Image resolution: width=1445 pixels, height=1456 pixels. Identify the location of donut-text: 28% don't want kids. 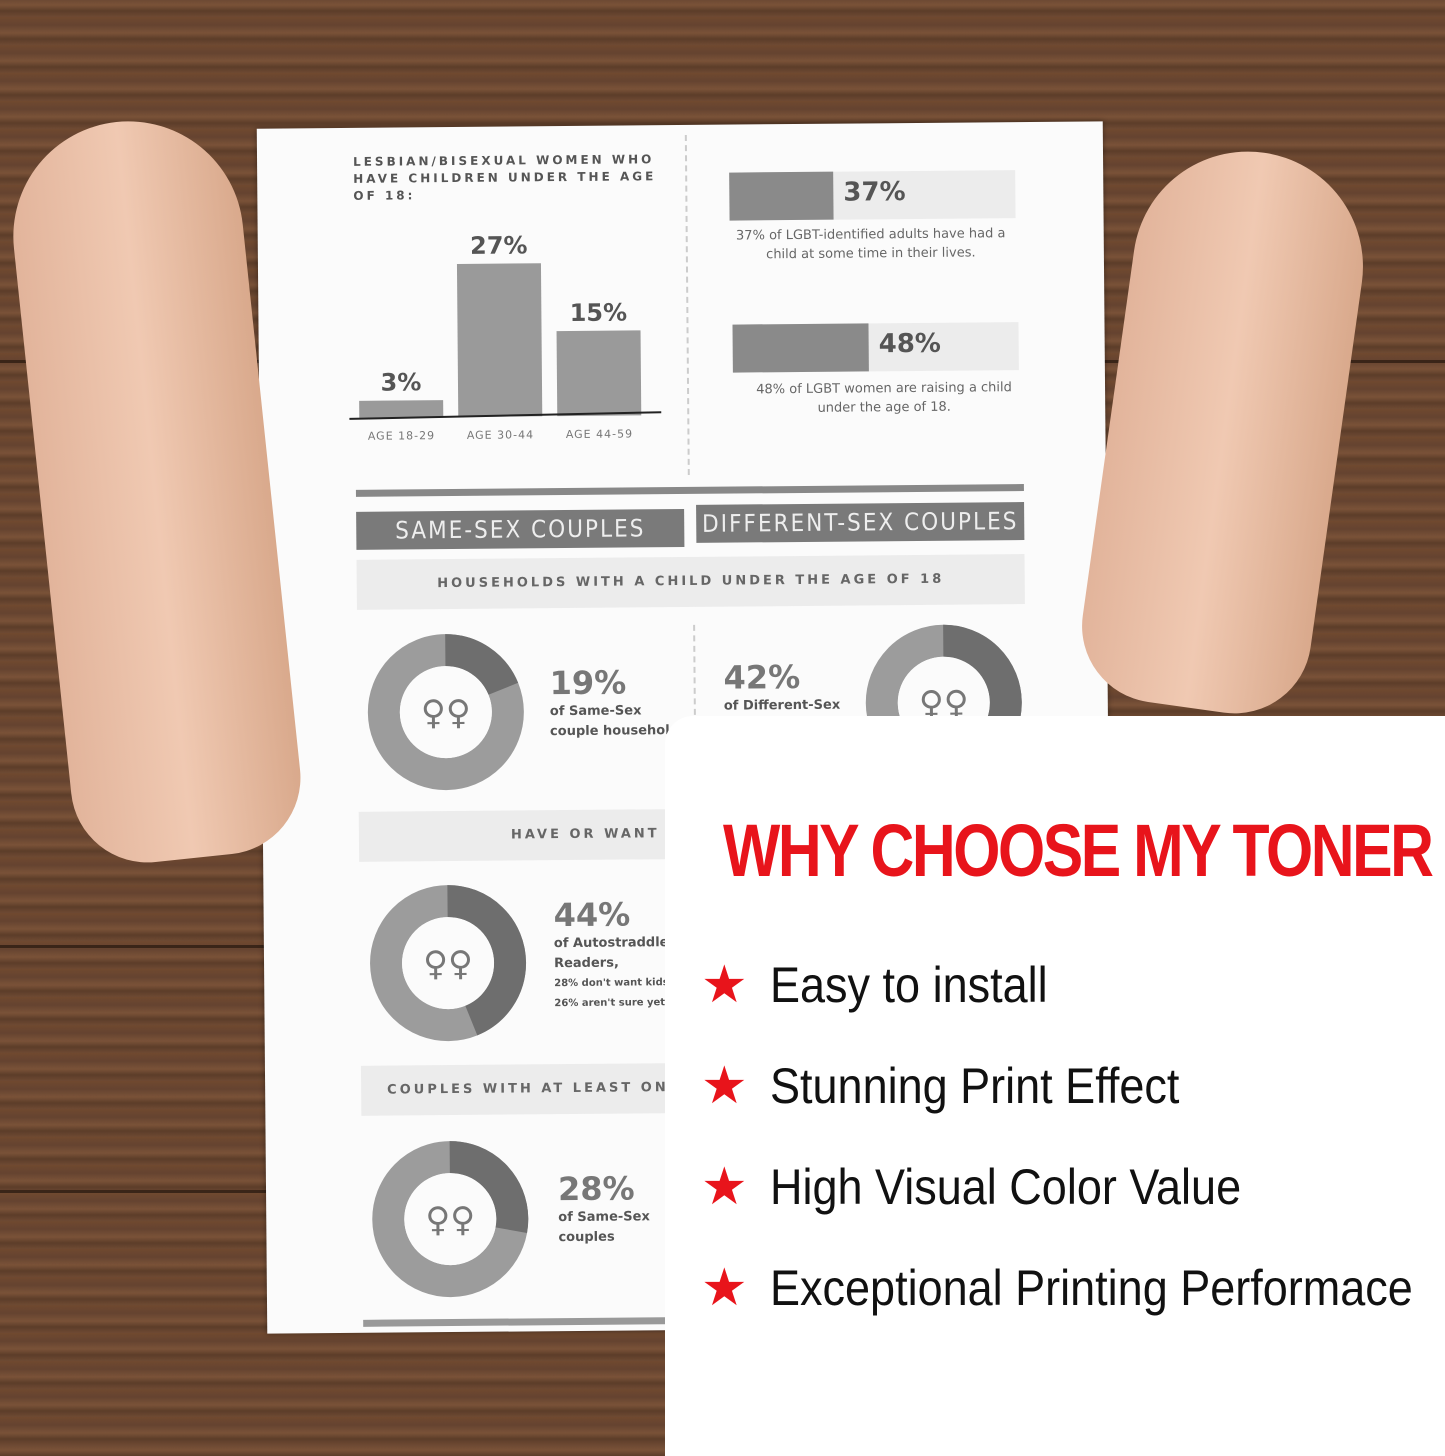
(611, 983).